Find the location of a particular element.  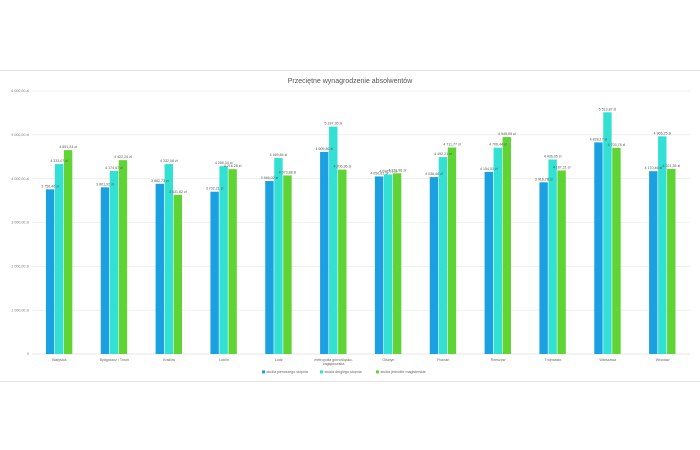

data-label: 3 702,21 zł is located at coordinates (215, 189).